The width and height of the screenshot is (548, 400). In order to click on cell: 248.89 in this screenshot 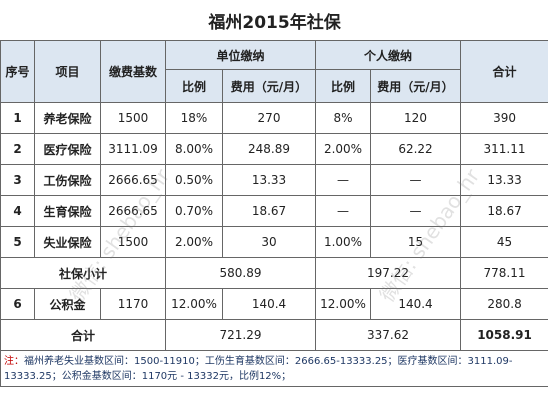, I will do `click(269, 149)`.